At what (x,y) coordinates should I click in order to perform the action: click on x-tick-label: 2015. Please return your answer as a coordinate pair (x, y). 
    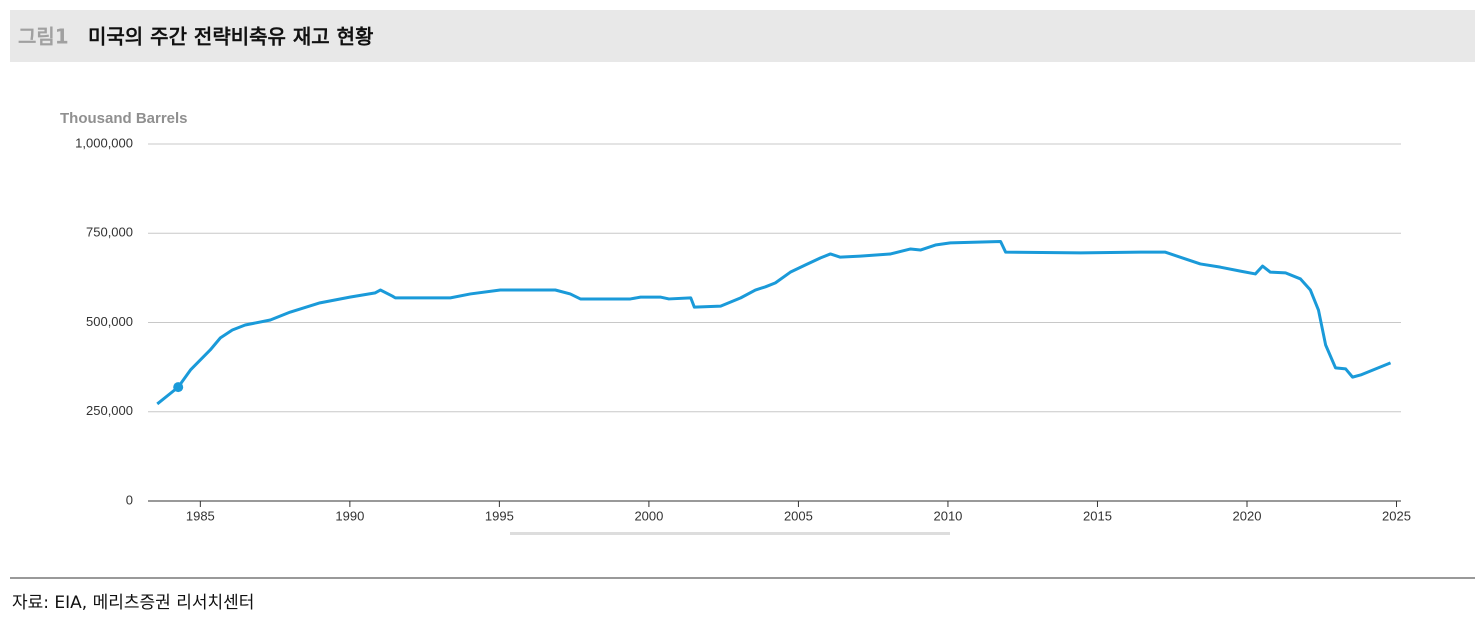
    Looking at the image, I should click on (1097, 515).